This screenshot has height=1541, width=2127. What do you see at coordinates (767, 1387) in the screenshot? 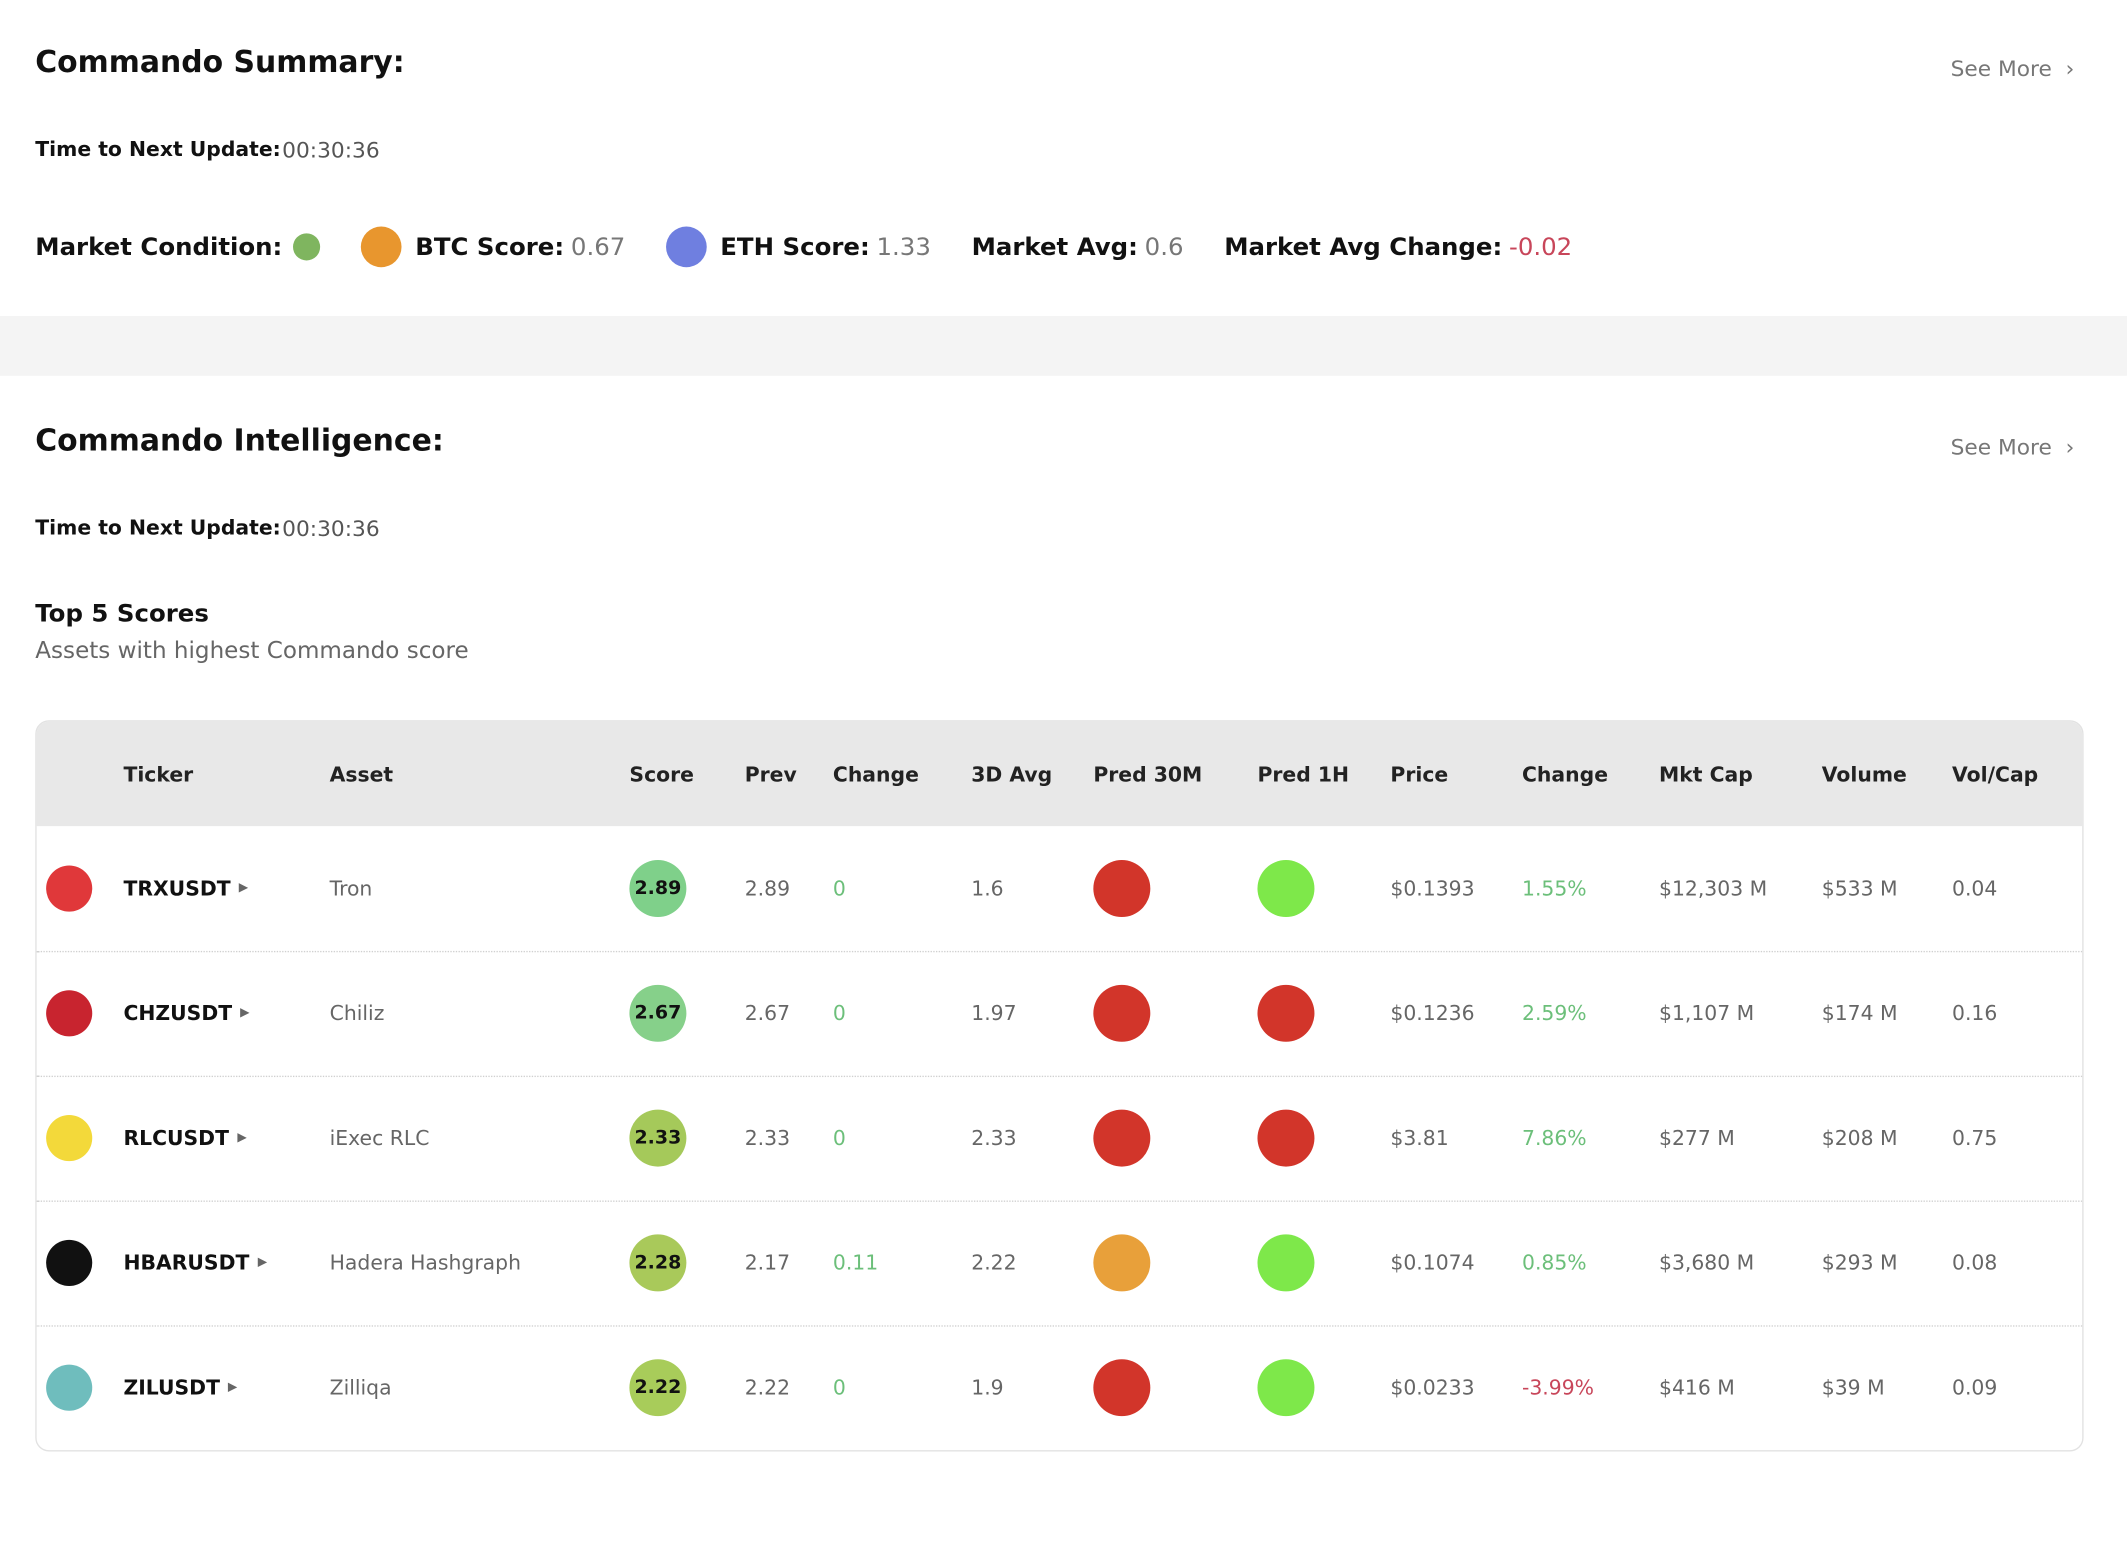
I see `prev-cell: 2.22` at bounding box center [767, 1387].